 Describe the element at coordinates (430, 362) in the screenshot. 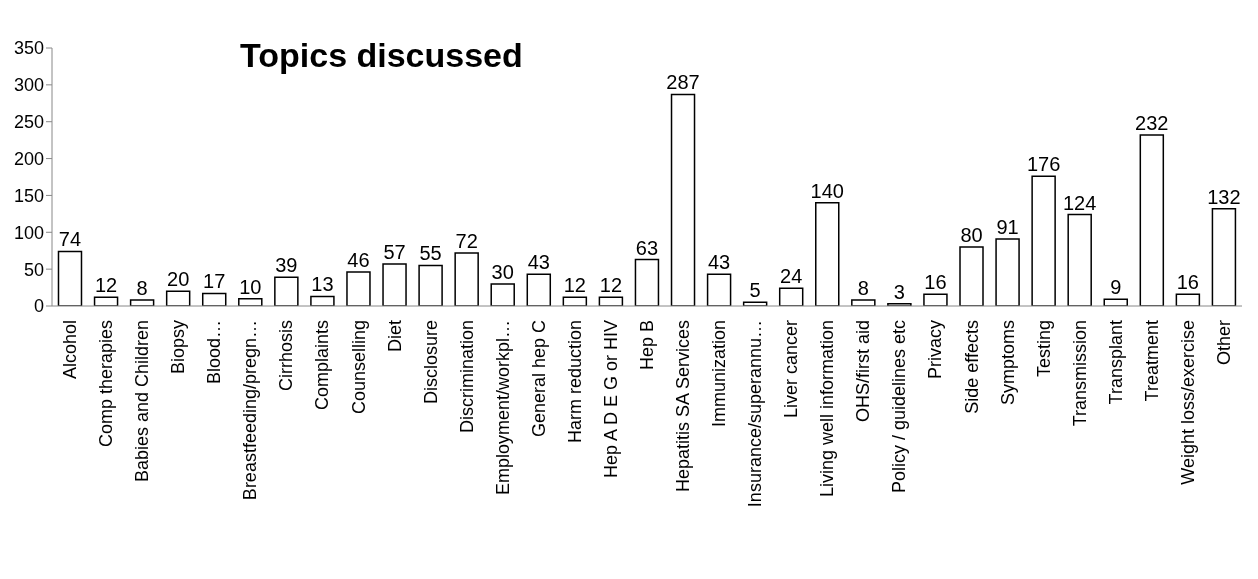

I see `x-tick-label: Disclosure` at that location.